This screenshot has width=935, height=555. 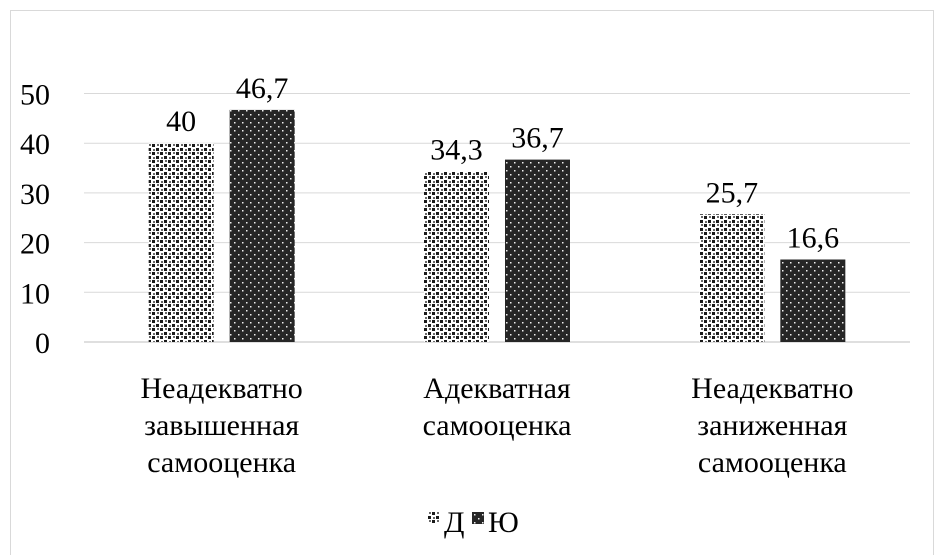 I want to click on data-label: 16,6, so click(x=813, y=237).